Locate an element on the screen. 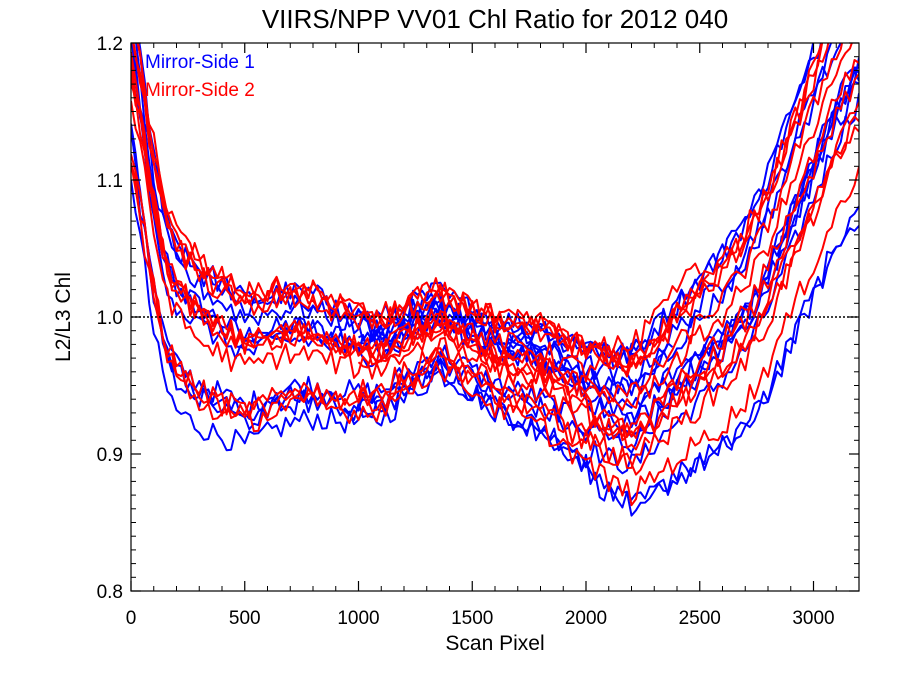 This screenshot has height=675, width=900. legend-entry-mirror-side-2: Mirror-Side 2 is located at coordinates (200, 90).